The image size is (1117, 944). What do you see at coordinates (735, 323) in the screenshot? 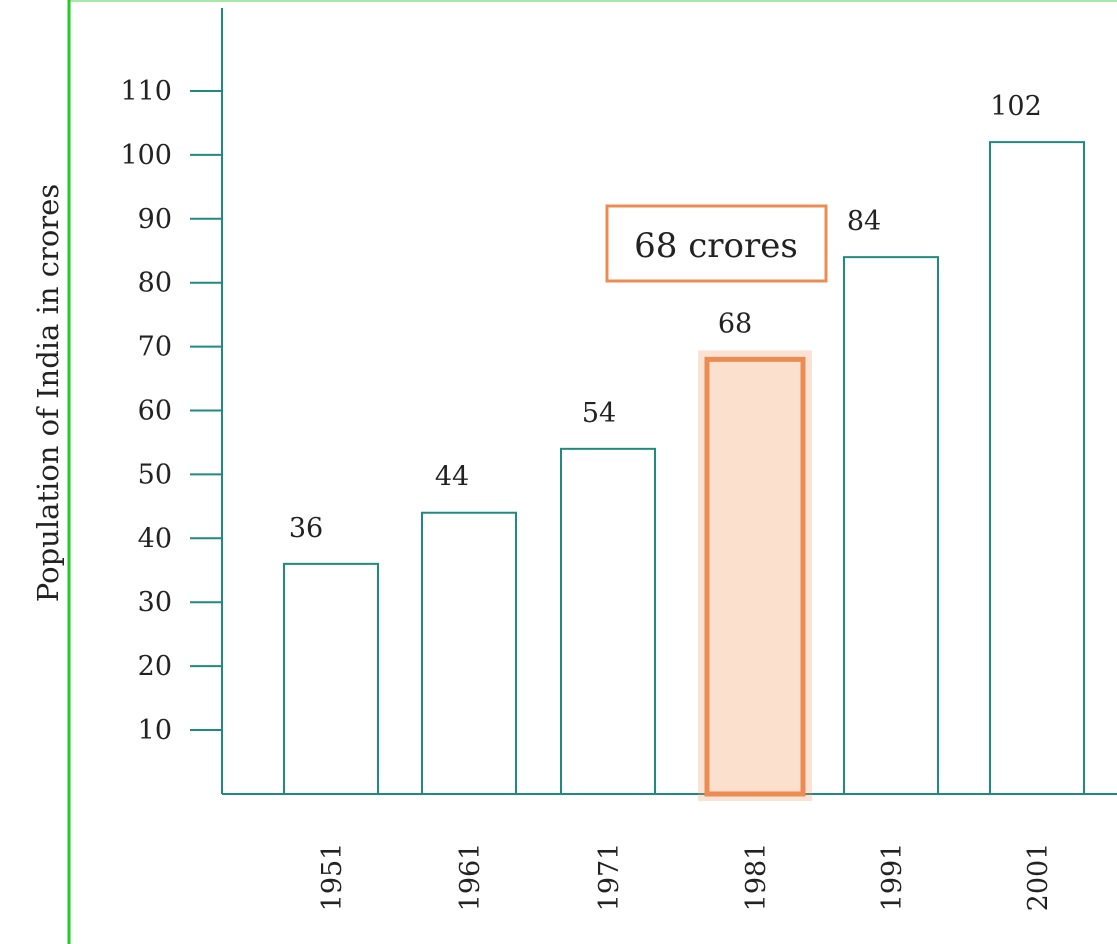
I see `bar-value-label: 68` at bounding box center [735, 323].